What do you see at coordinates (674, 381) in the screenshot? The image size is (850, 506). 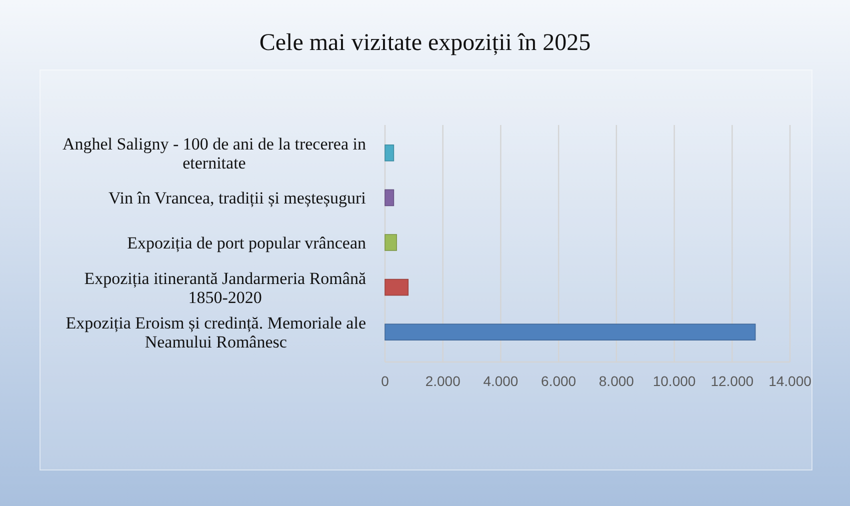 I see `x-tick-label: 10.000` at bounding box center [674, 381].